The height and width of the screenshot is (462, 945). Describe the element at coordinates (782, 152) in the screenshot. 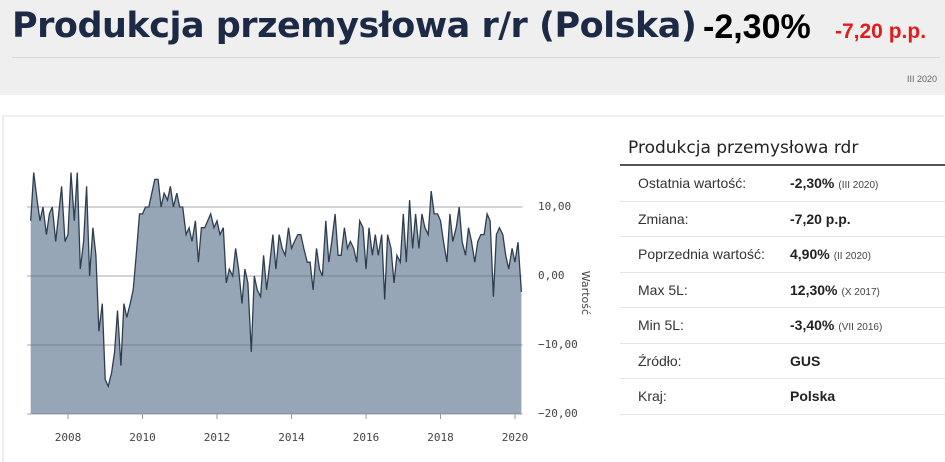

I see `table-title: Produkcja przemysłowa rdr` at that location.